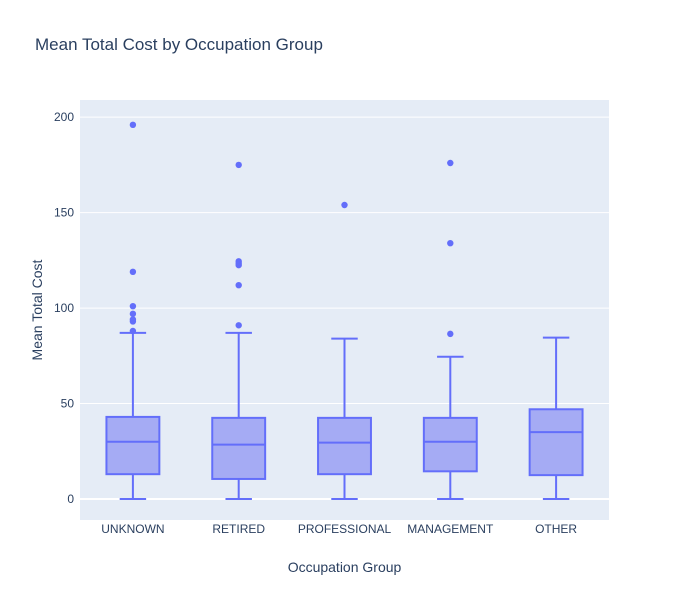 This screenshot has height=600, width=700. I want to click on y-tick-0: 0, so click(70, 499).